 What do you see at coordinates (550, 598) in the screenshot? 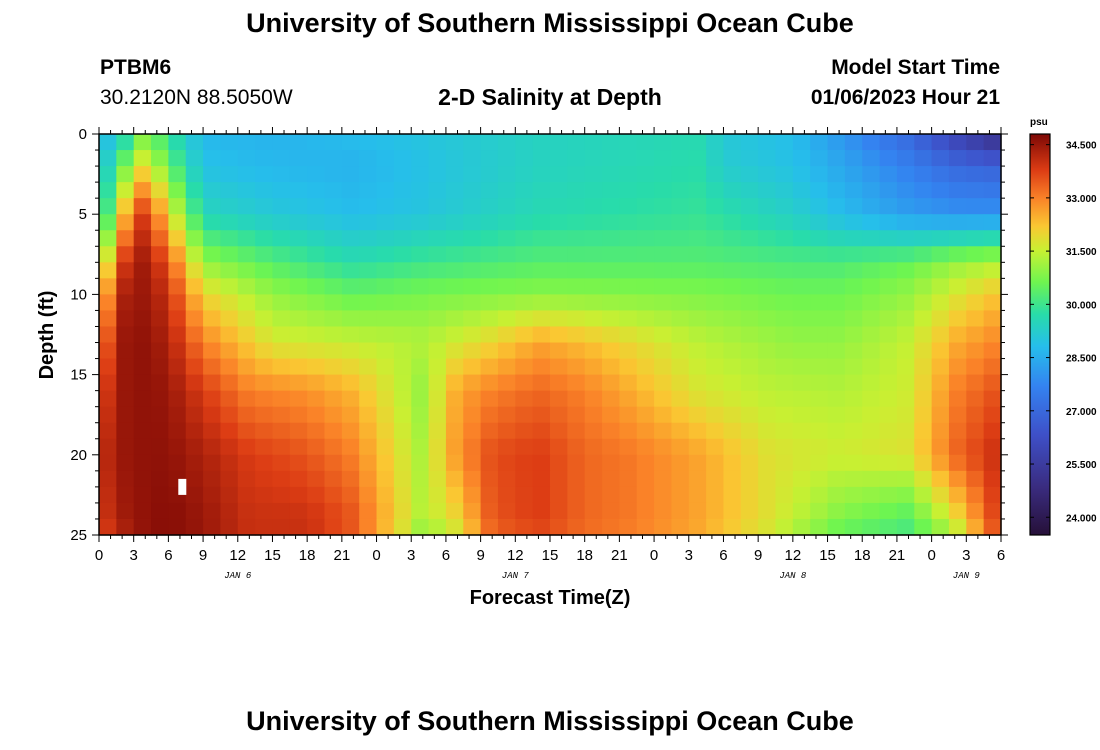
I see `x-axis-title: Forecast Time(Z)` at bounding box center [550, 598].